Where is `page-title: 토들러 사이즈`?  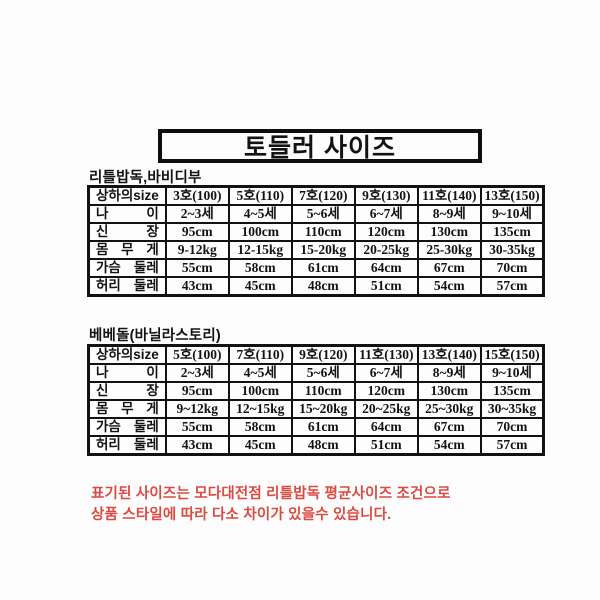
page-title: 토들러 사이즈 is located at coordinates (320, 148).